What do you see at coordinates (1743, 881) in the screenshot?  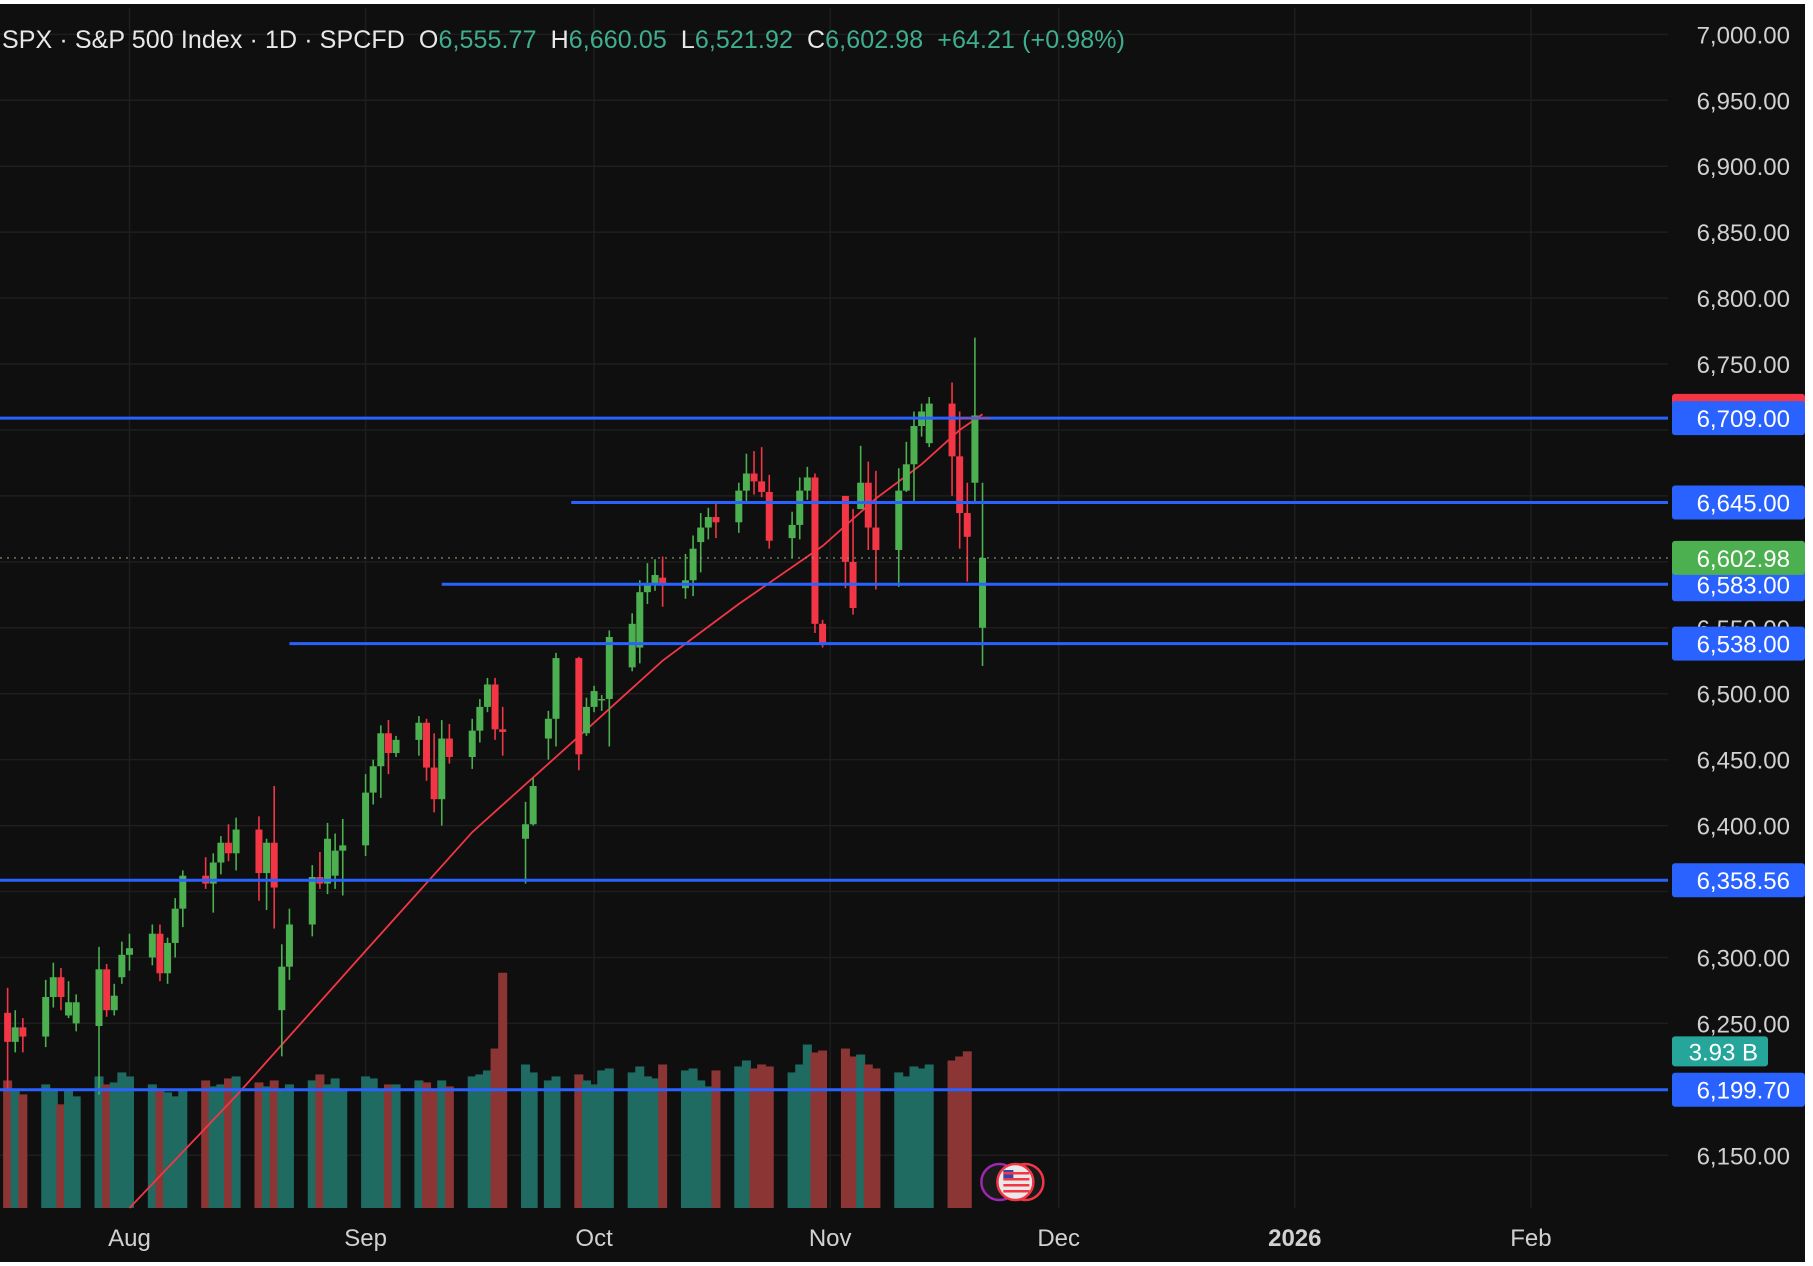 I see `level-price-tag: 6,358.56` at bounding box center [1743, 881].